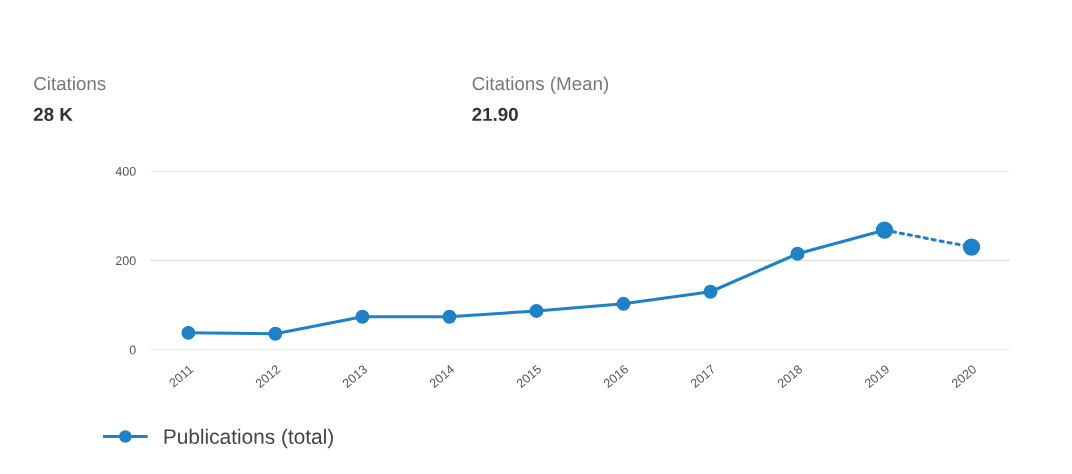  Describe the element at coordinates (125, 171) in the screenshot. I see `y-tick-label: 400` at that location.